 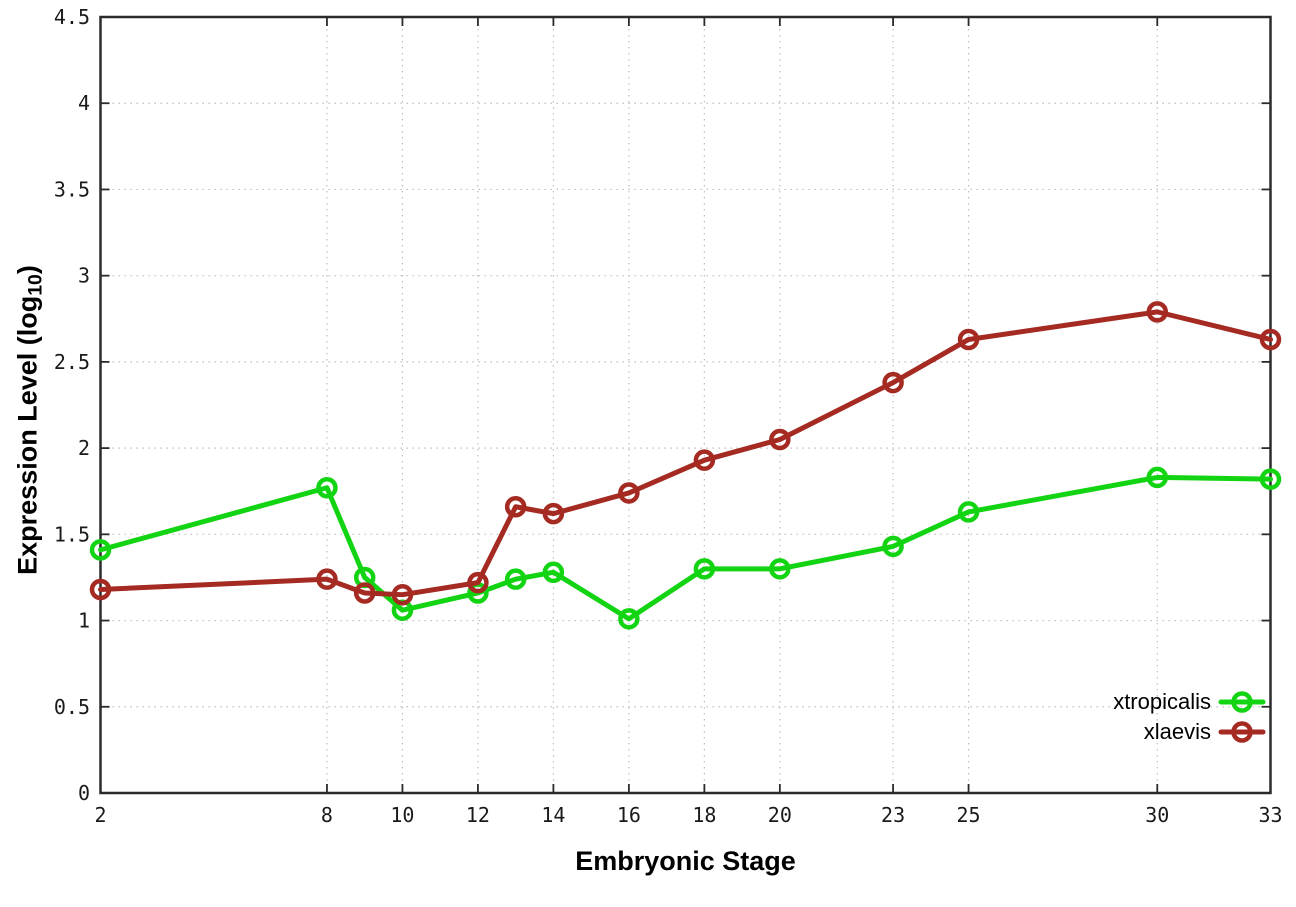 I want to click on x-tick-label: 10, so click(x=402, y=815).